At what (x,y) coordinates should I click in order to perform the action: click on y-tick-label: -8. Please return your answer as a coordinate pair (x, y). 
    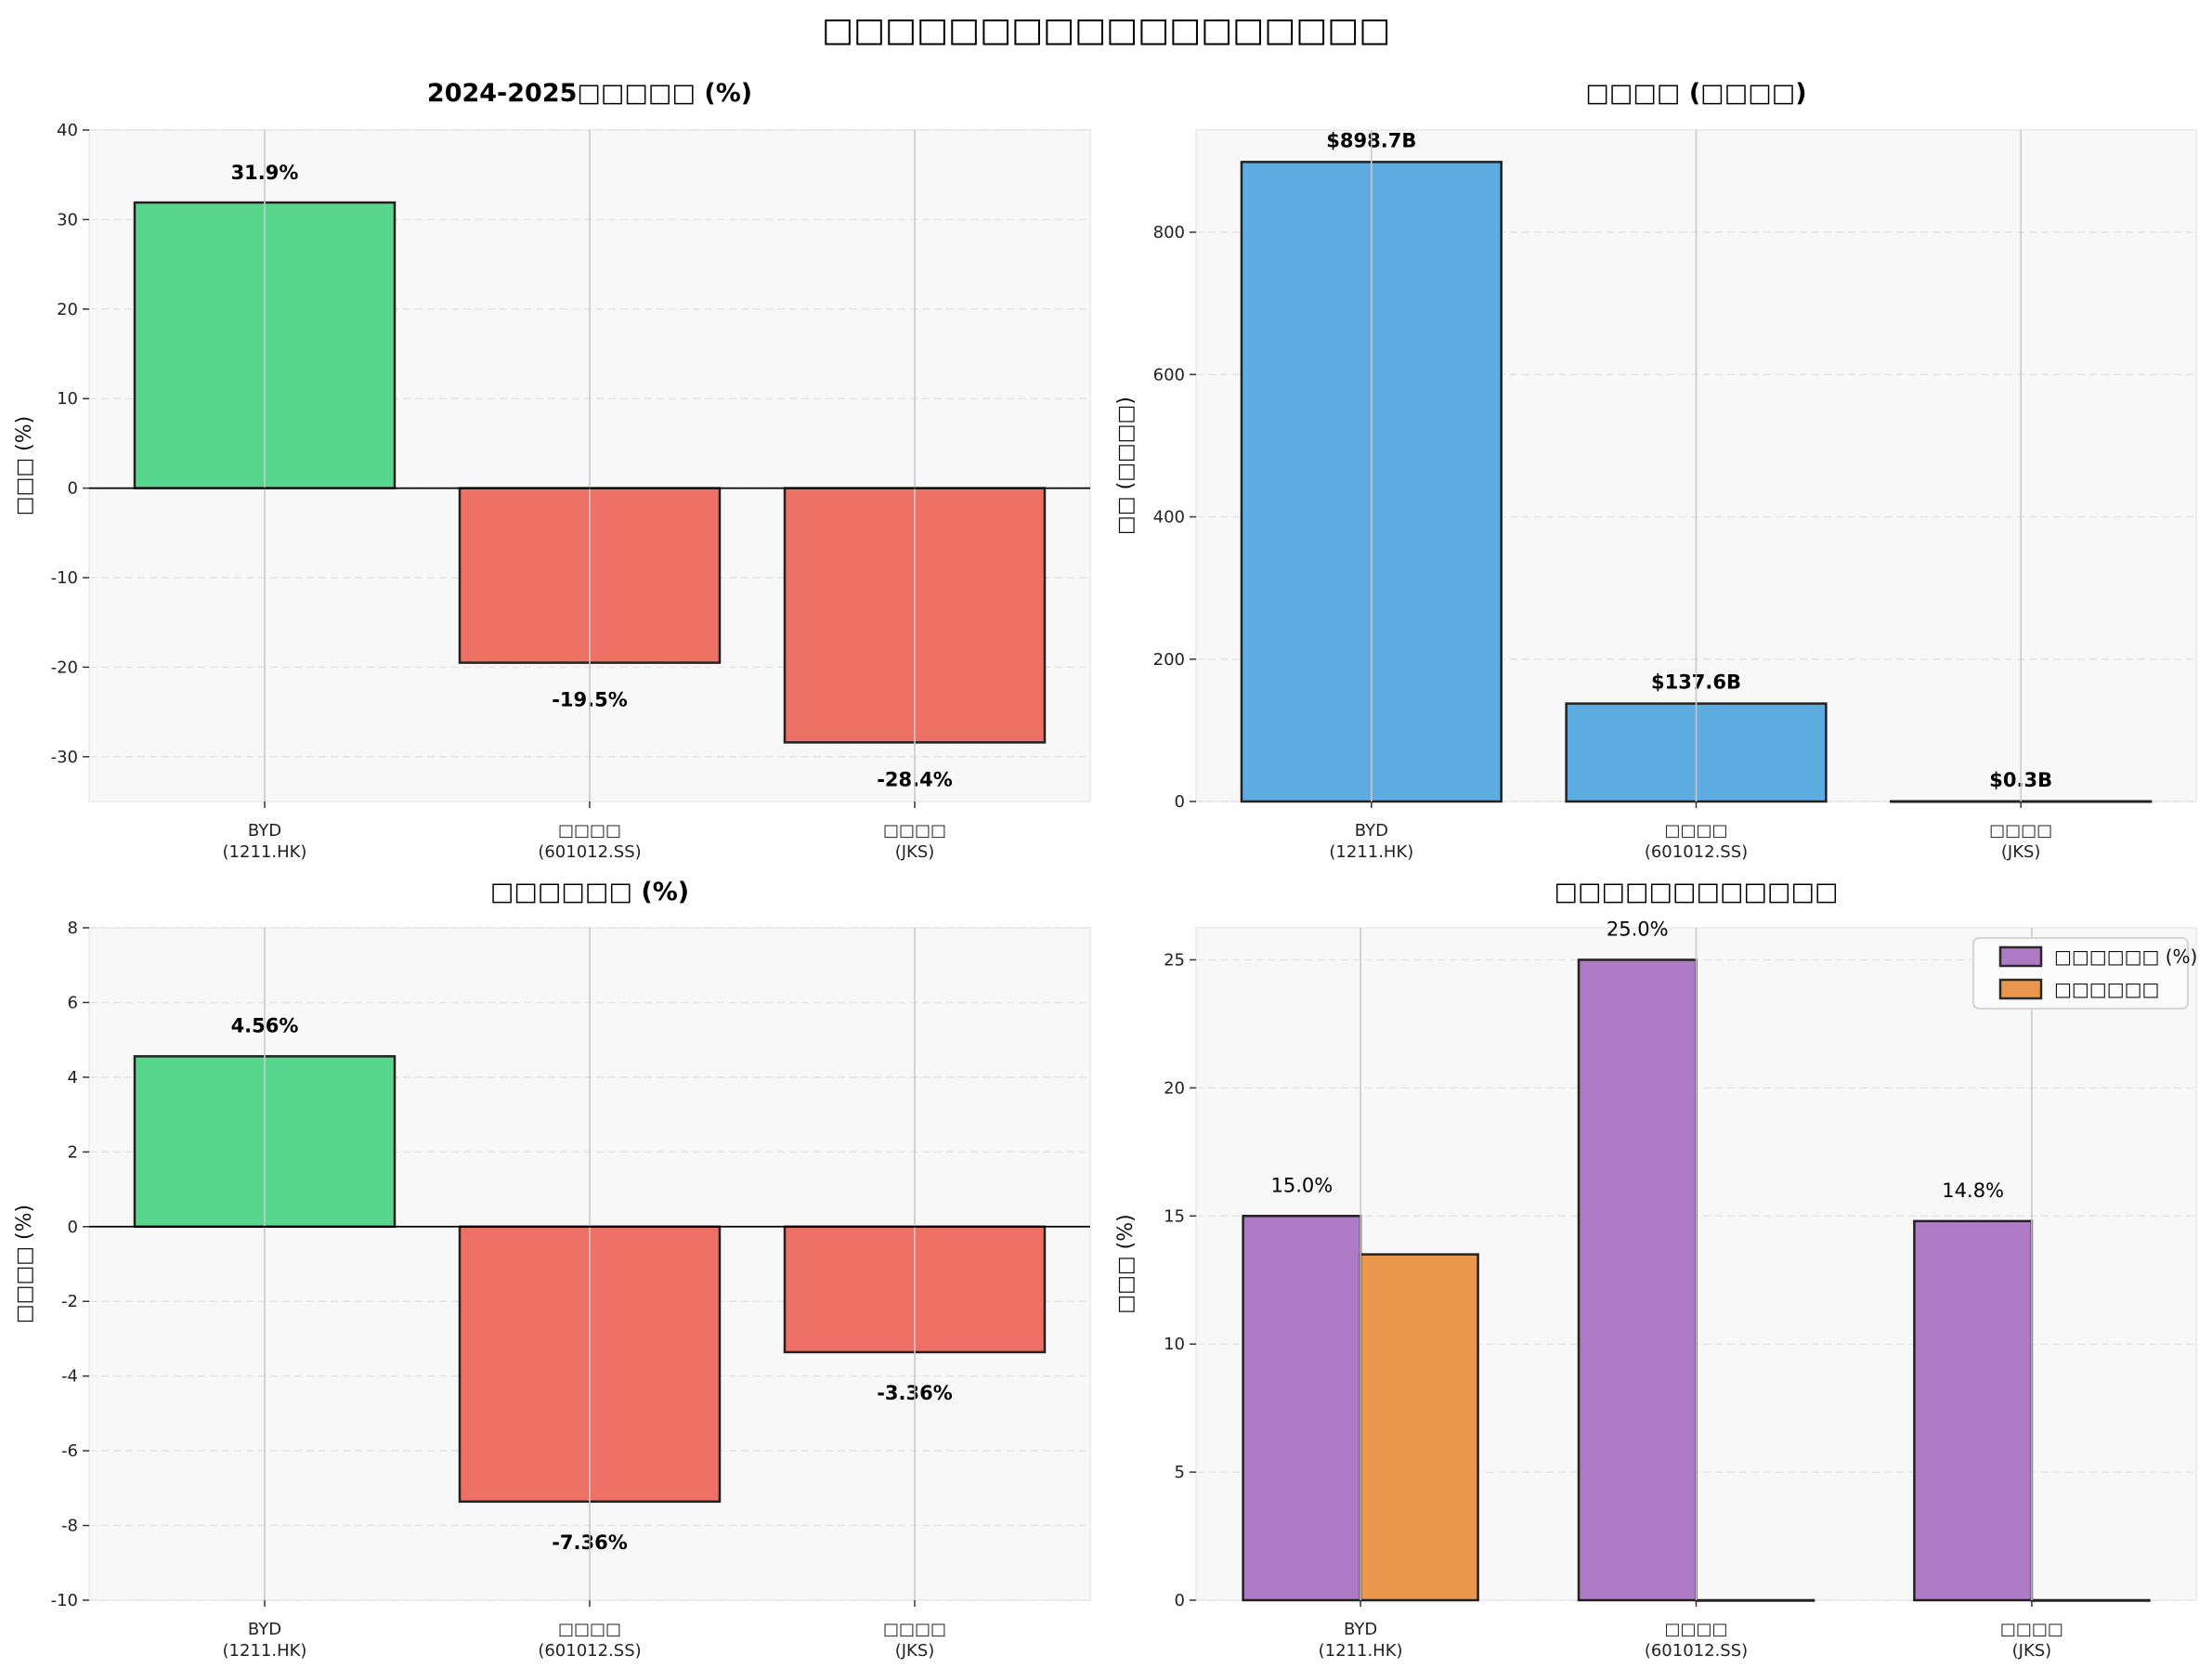
    Looking at the image, I should click on (69, 1526).